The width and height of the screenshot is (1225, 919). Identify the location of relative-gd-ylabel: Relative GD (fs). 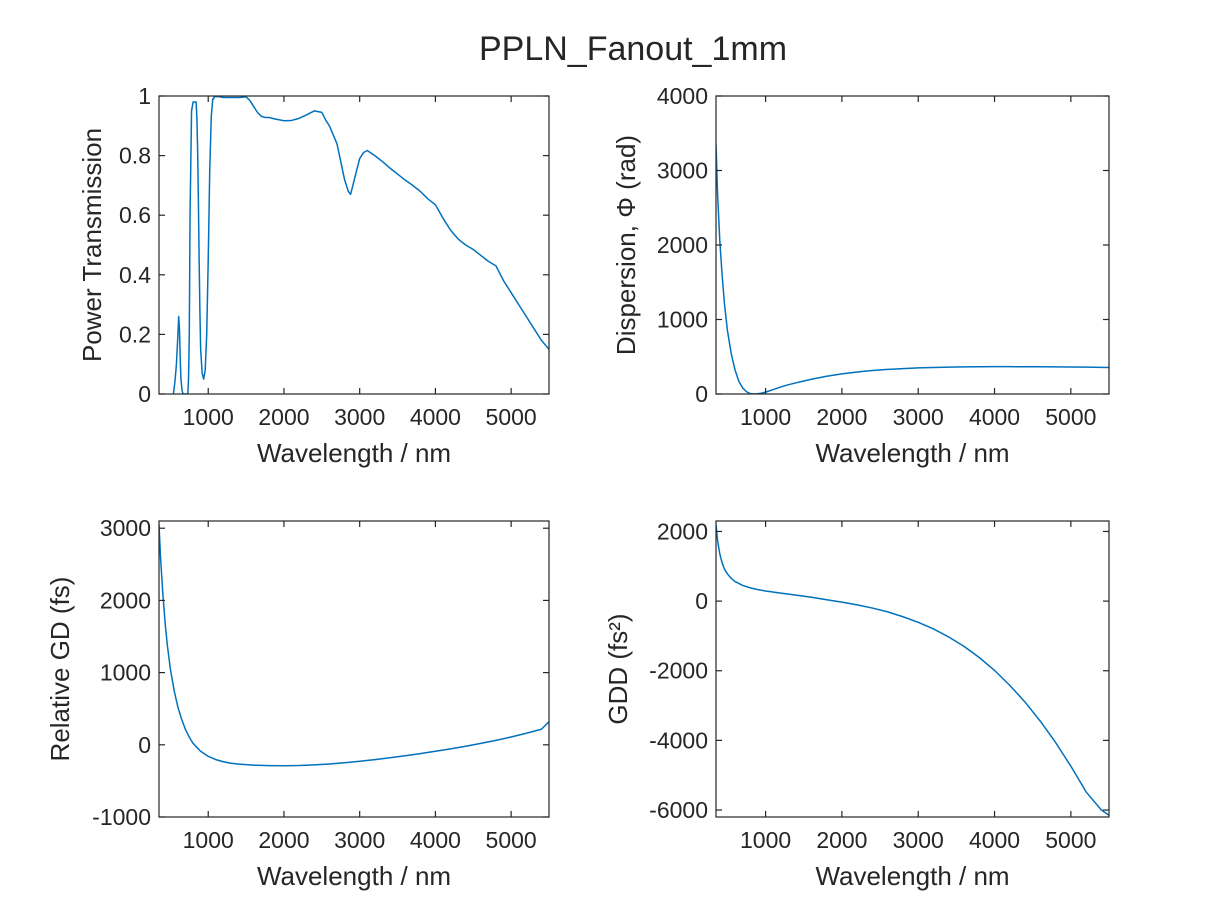
(60, 669).